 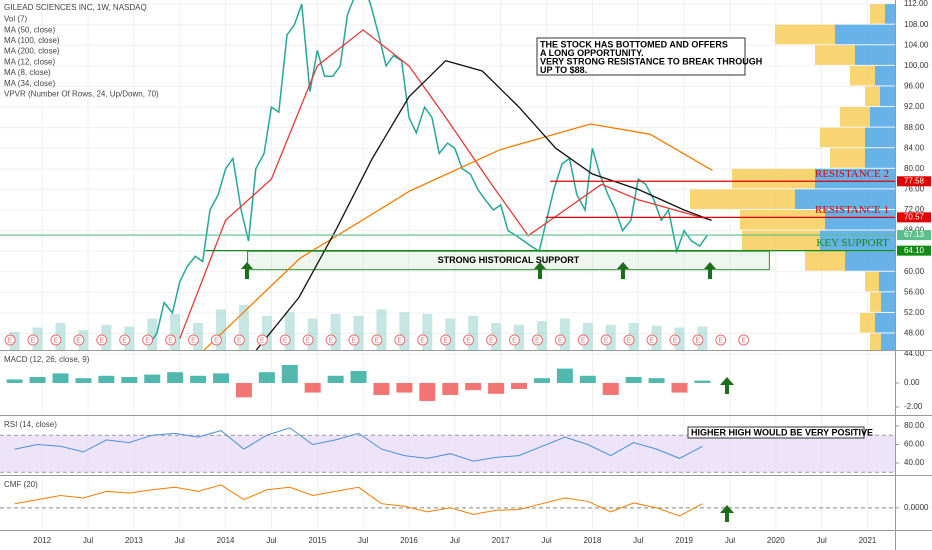 I want to click on x-tick-label: 2012, so click(x=42, y=540).